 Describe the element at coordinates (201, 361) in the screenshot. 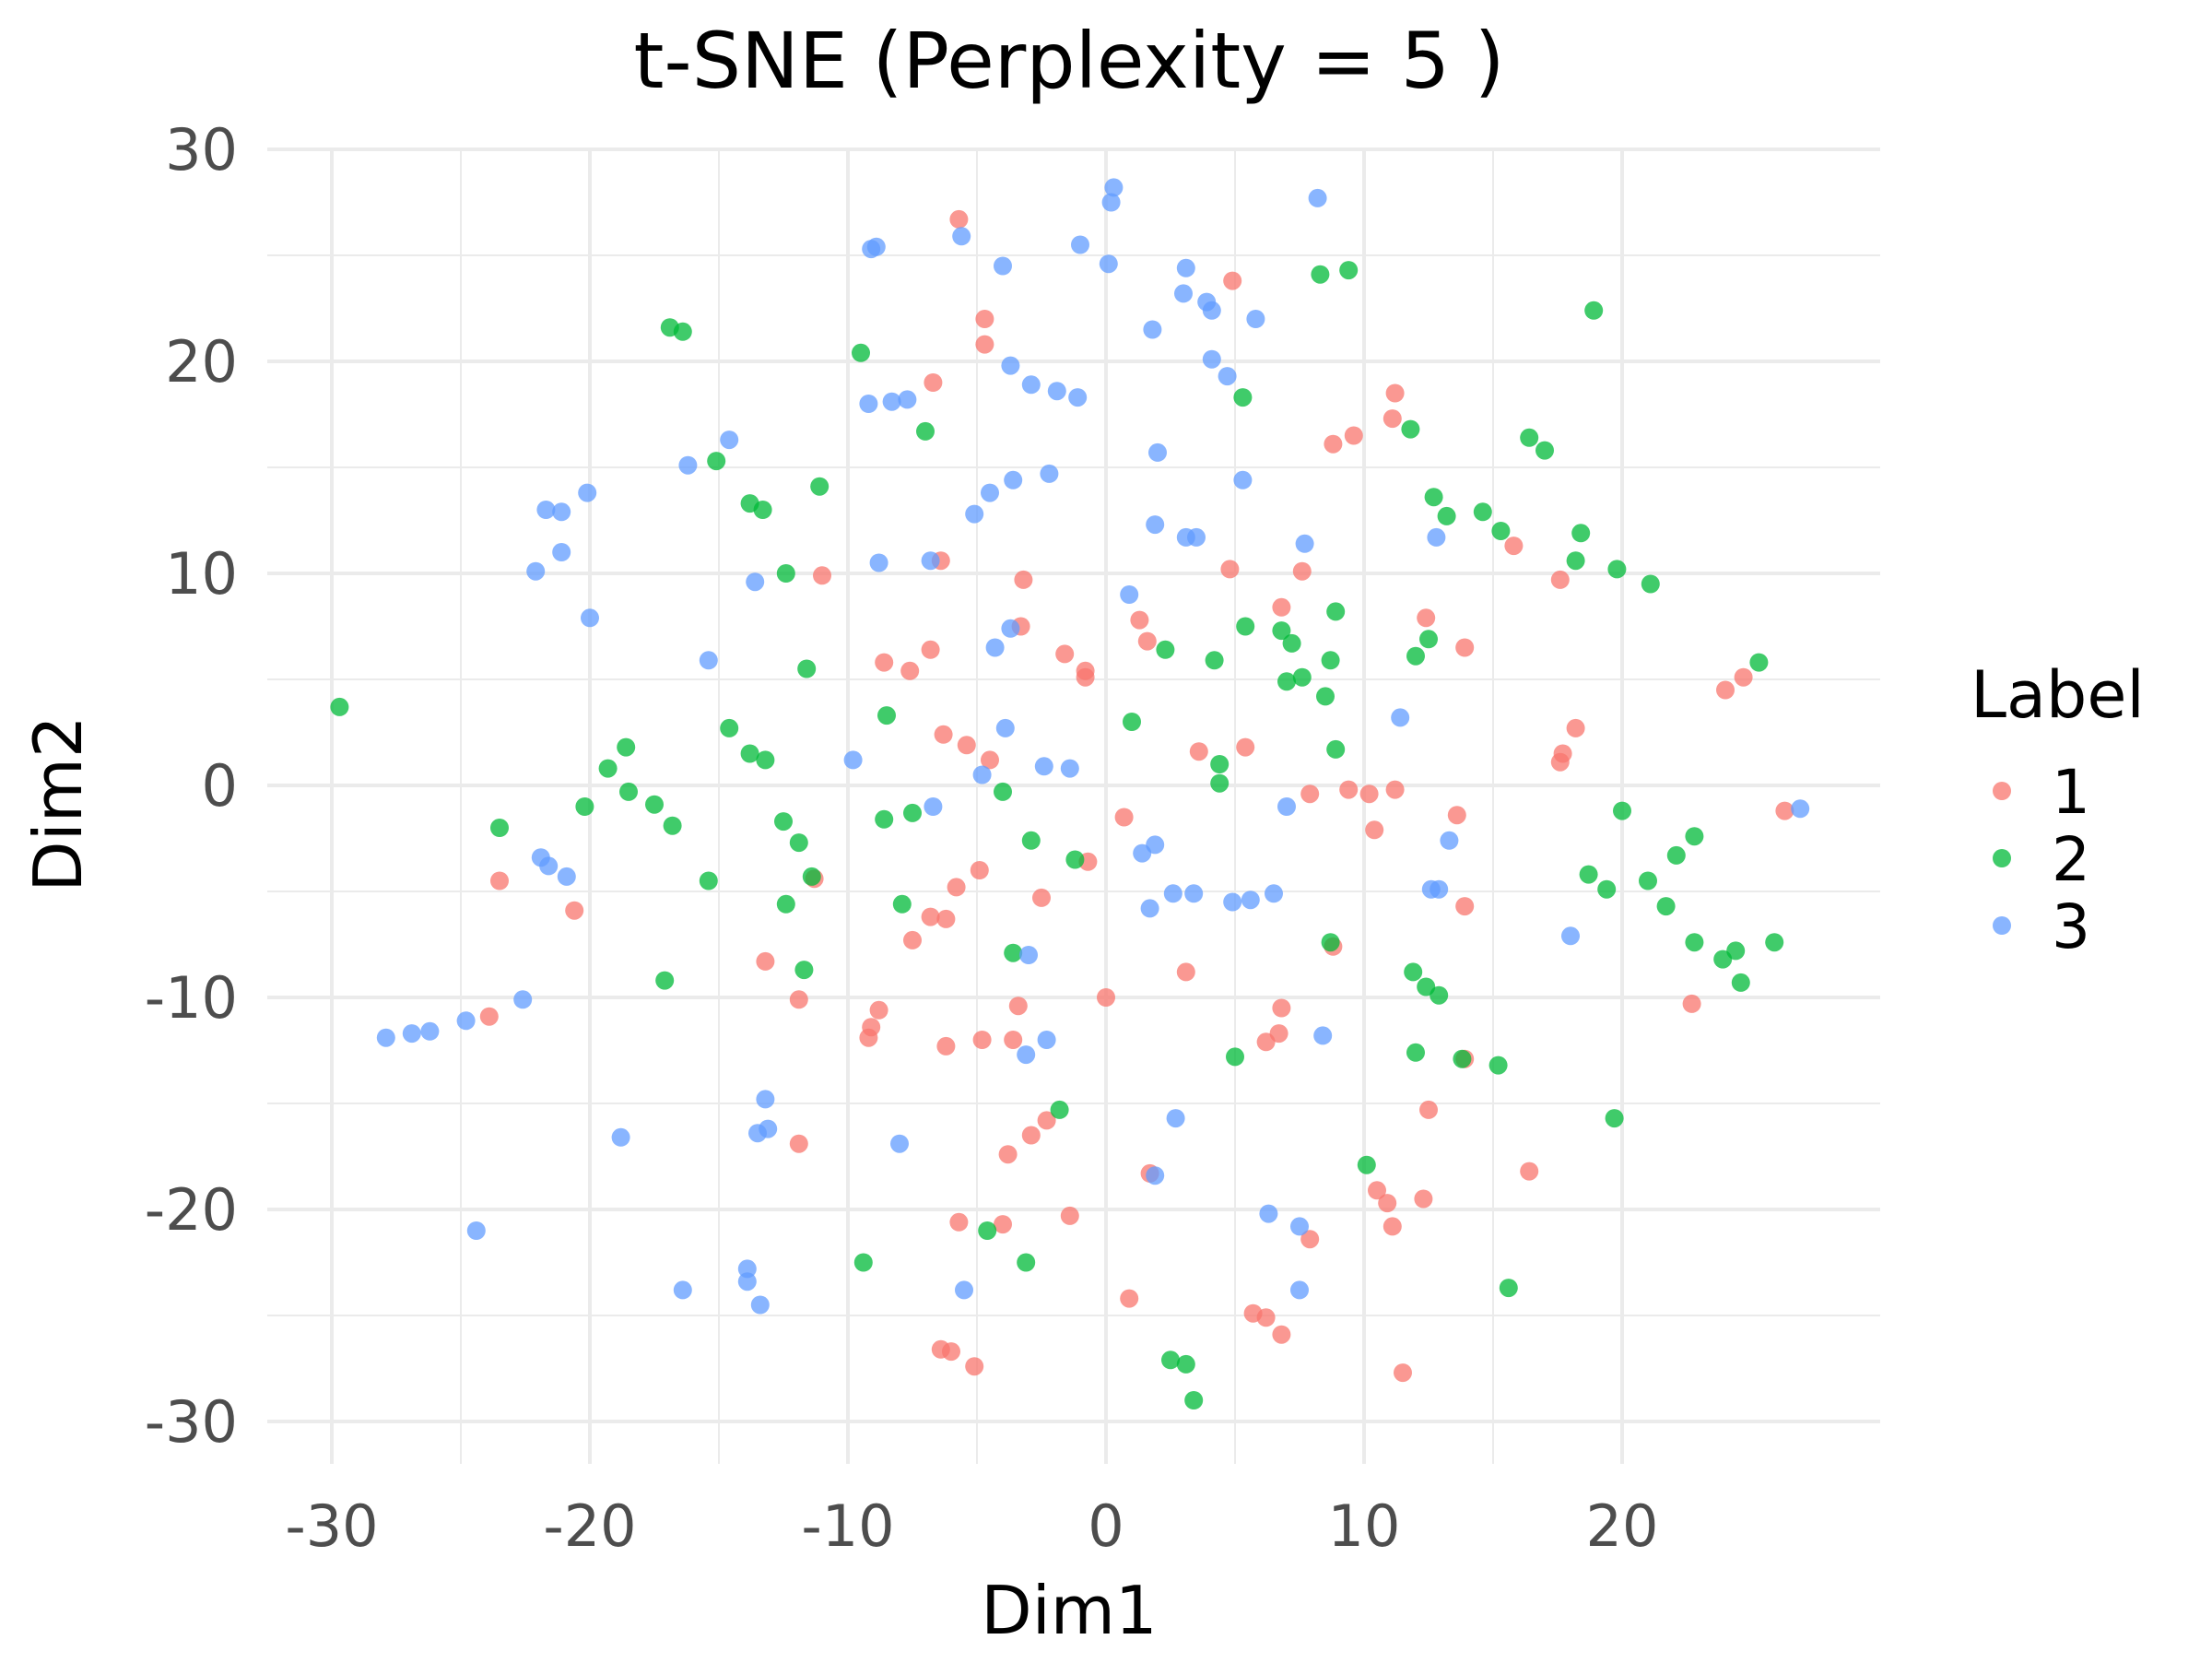

I see `y-tick-label: 20` at that location.